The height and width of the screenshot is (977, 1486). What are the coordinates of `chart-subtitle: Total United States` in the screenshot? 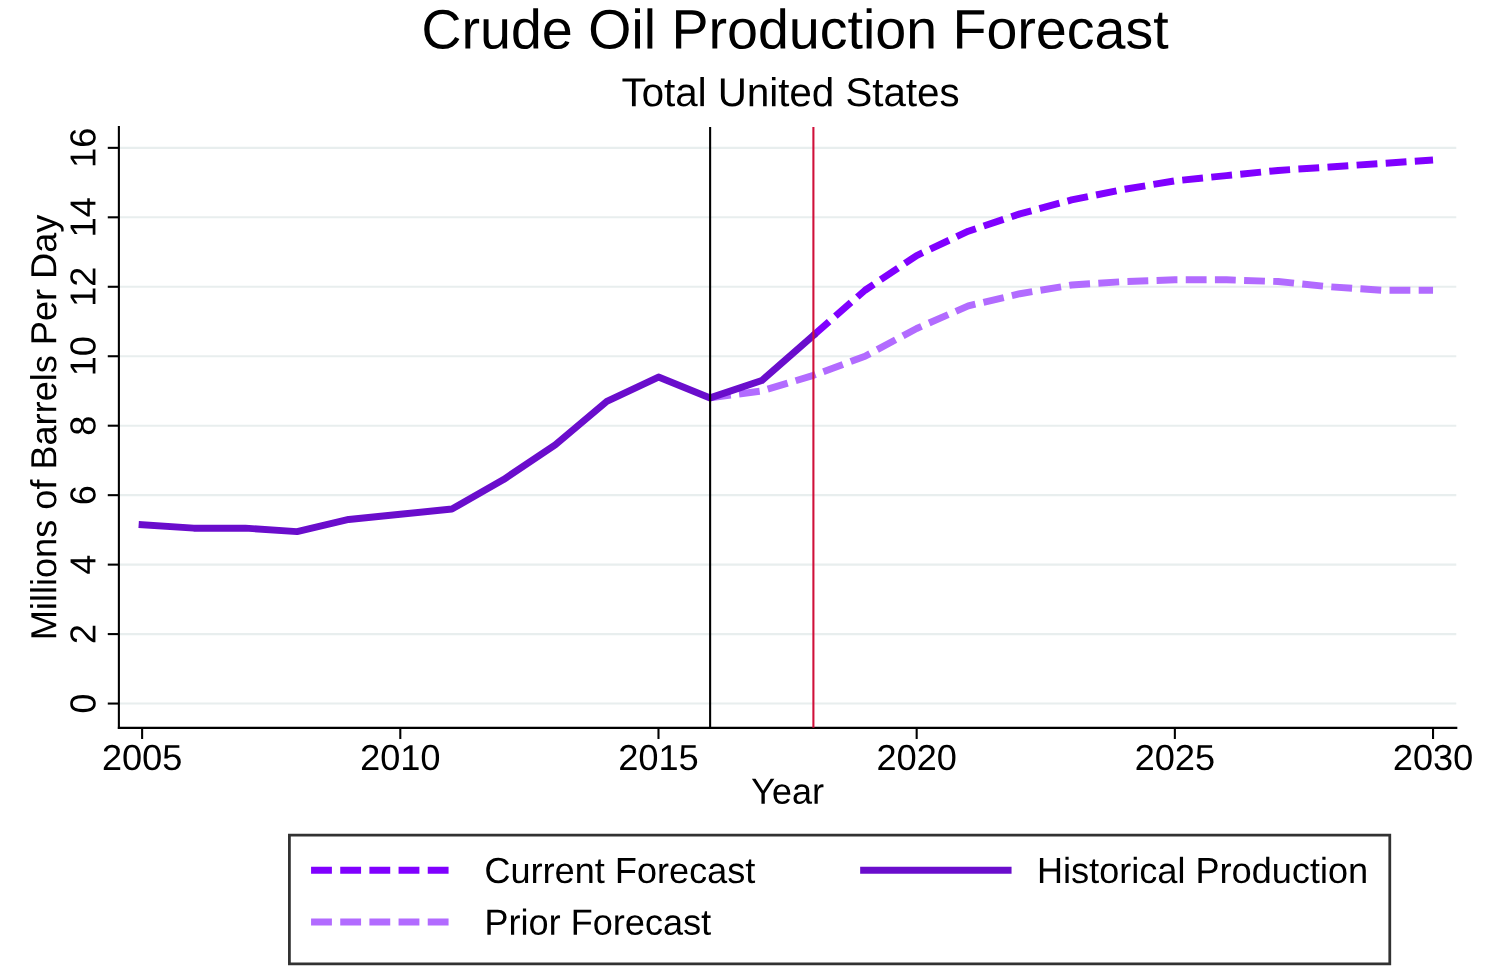 It's located at (790, 91).